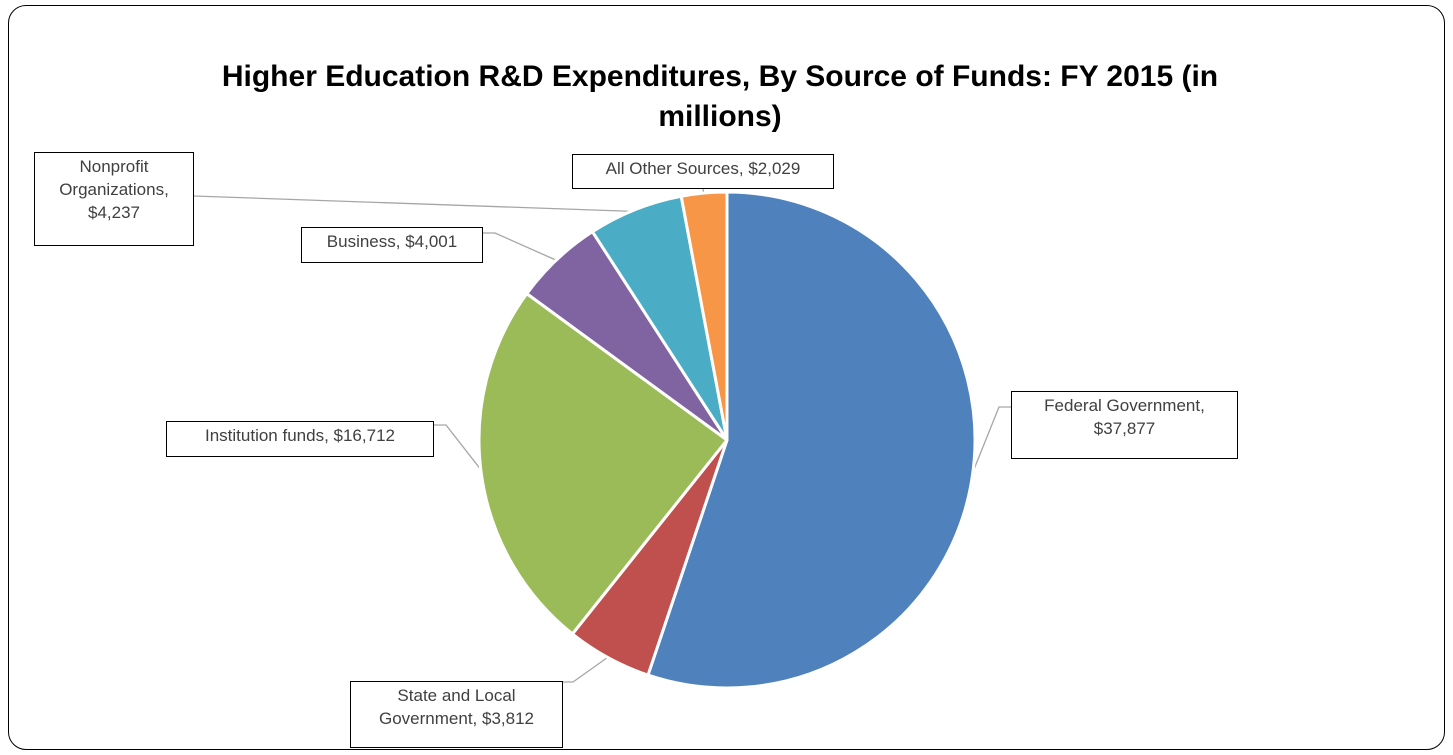  I want to click on data-label-state-and-local-government: State and Local Government, $3,812, so click(456, 714).